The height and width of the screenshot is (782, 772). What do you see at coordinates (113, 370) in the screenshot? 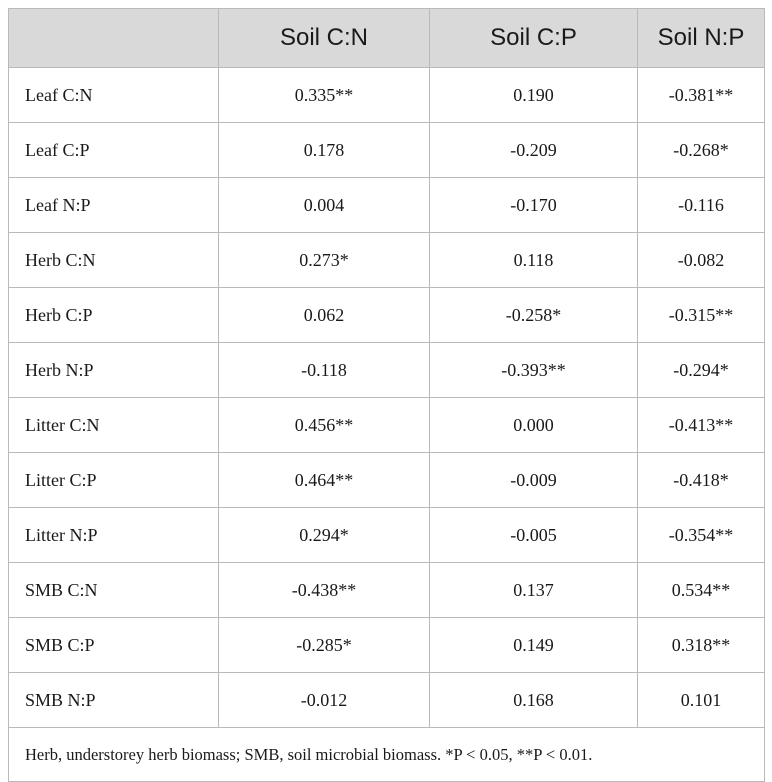
I see `row-label: Herb N:P` at bounding box center [113, 370].